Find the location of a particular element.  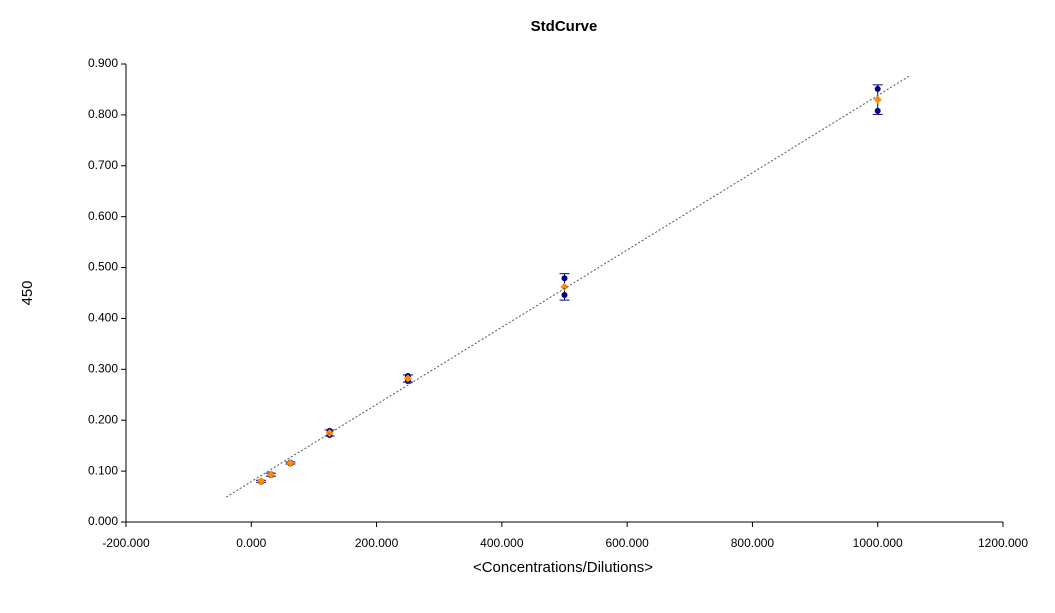

y-tick-label: 0.400 is located at coordinates (103, 318).